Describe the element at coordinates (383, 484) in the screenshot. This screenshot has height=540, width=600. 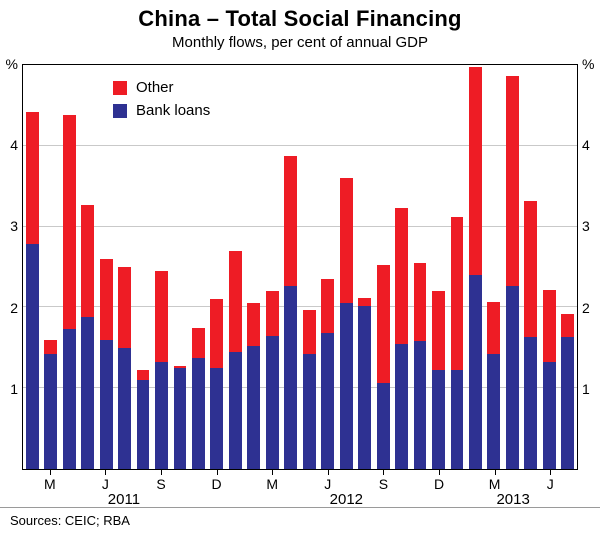
I see `x-tick-label: S` at that location.